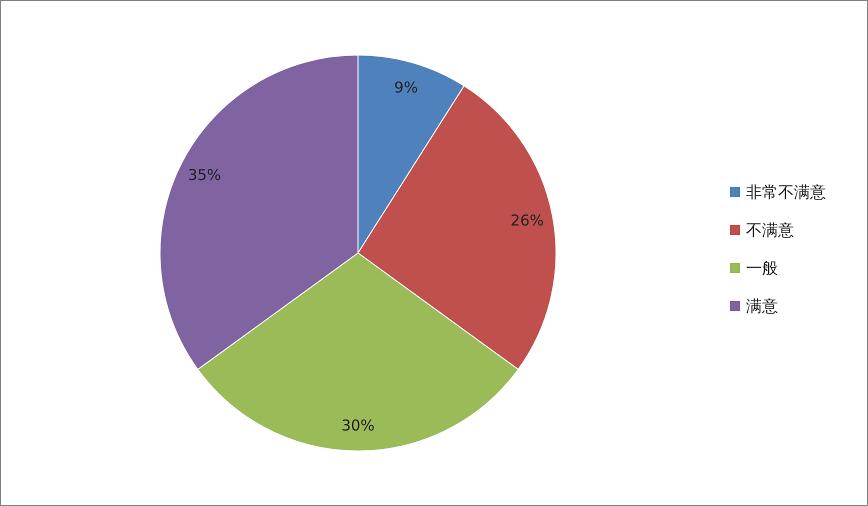  I want to click on data-label: 30%, so click(358, 425).